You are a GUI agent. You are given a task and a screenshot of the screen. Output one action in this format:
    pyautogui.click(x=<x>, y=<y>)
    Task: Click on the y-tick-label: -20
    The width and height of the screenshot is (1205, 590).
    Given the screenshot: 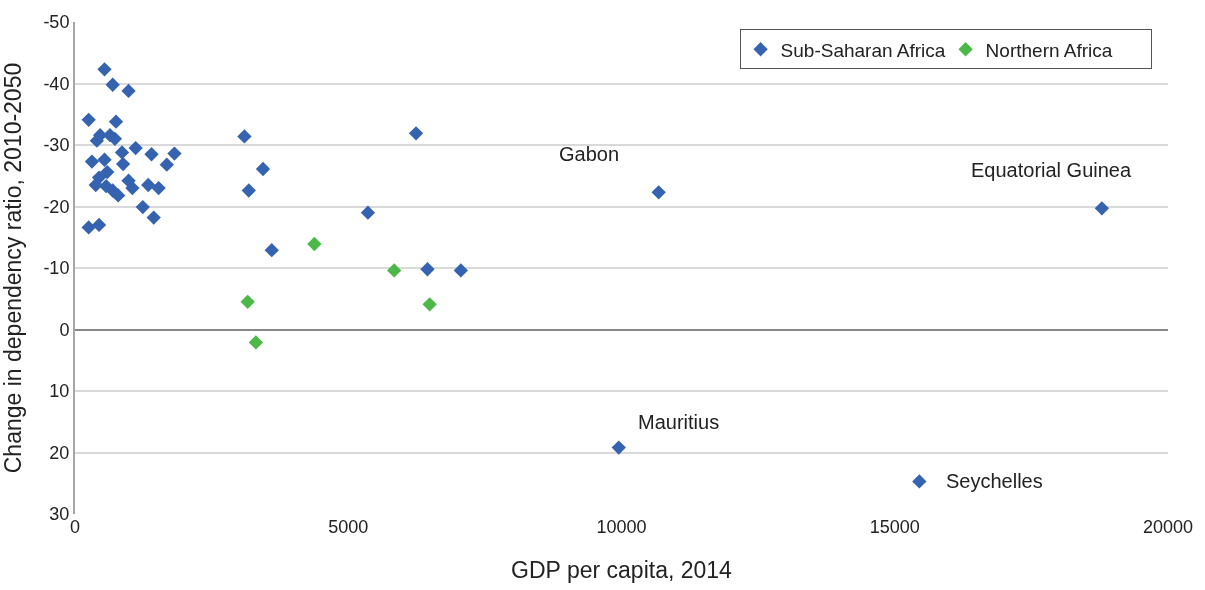 What is the action you would take?
    pyautogui.click(x=56, y=206)
    